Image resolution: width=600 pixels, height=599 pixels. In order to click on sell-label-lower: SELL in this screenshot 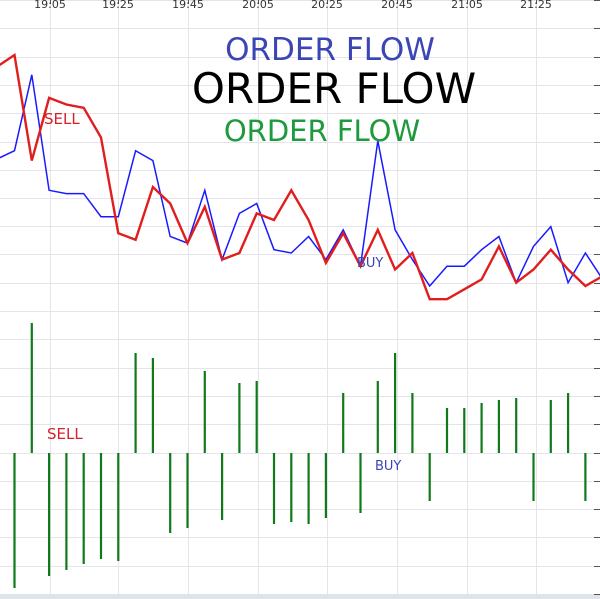, I will do `click(65, 434)`.